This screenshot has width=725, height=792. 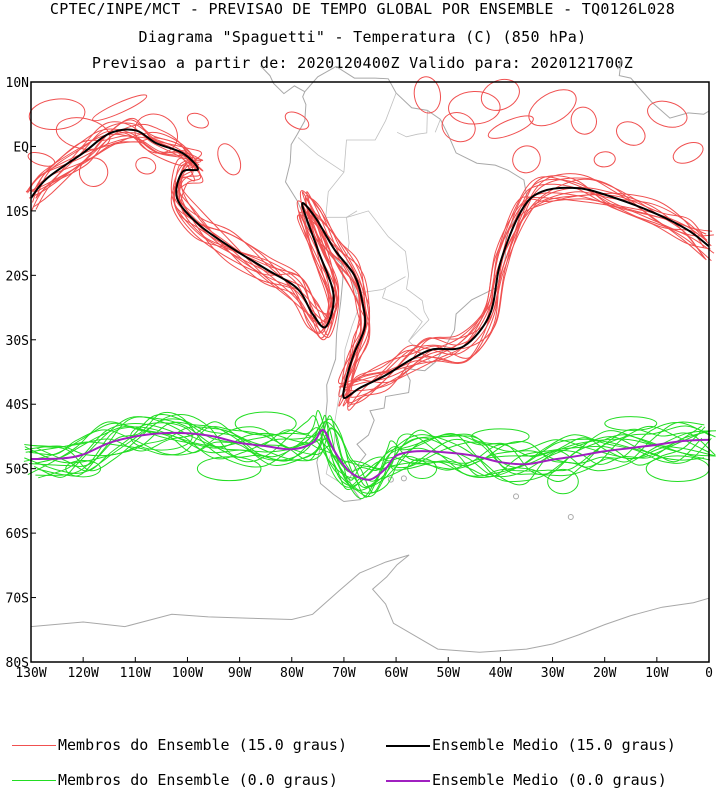 What do you see at coordinates (709, 673) in the screenshot?
I see `lon-label-13: 0` at bounding box center [709, 673].